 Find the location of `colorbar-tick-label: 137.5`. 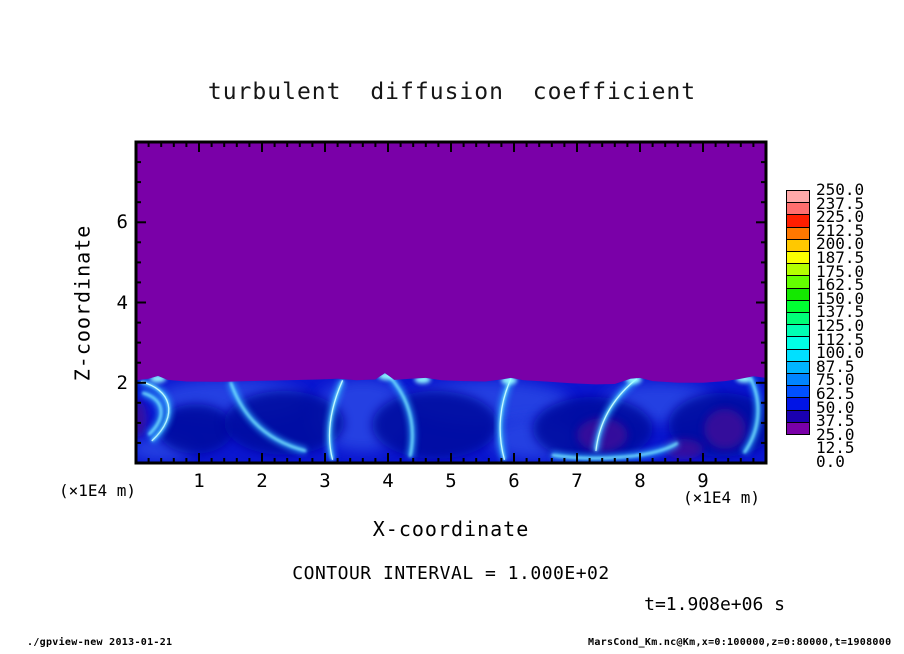

colorbar-tick-label: 137.5 is located at coordinates (840, 312).